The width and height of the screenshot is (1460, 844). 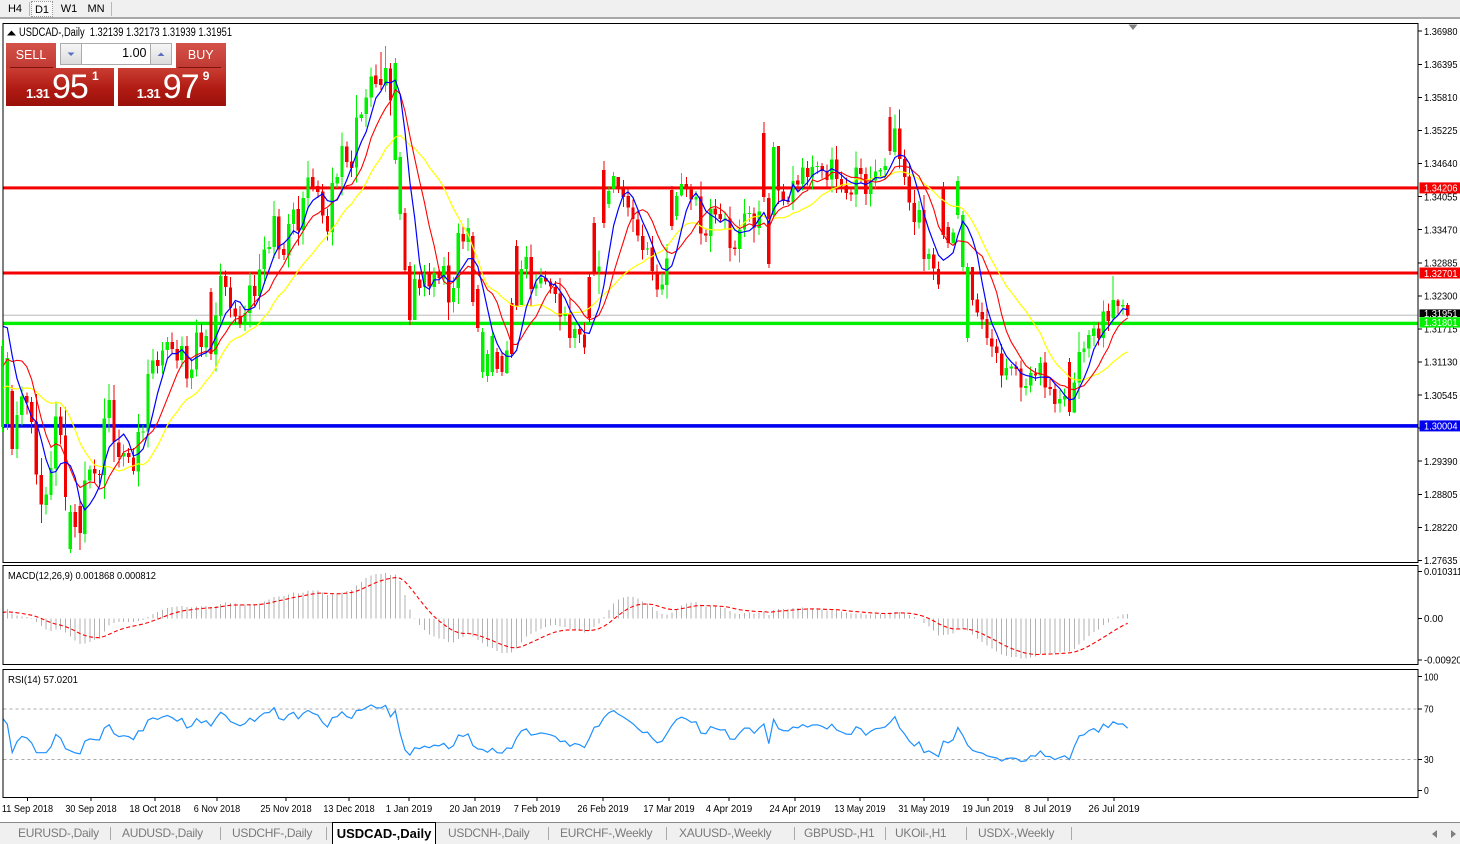 What do you see at coordinates (668, 809) in the screenshot?
I see `svg-text: 17 Mar 2019` at bounding box center [668, 809].